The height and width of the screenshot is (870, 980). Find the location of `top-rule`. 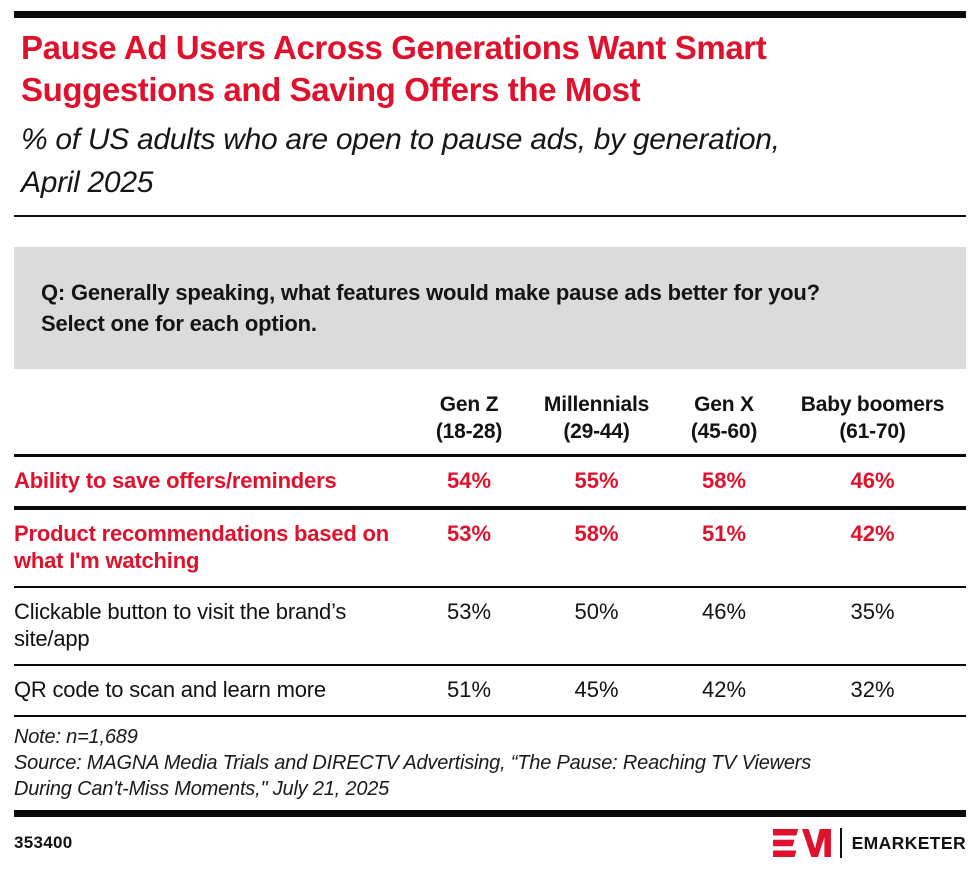

top-rule is located at coordinates (490, 14).